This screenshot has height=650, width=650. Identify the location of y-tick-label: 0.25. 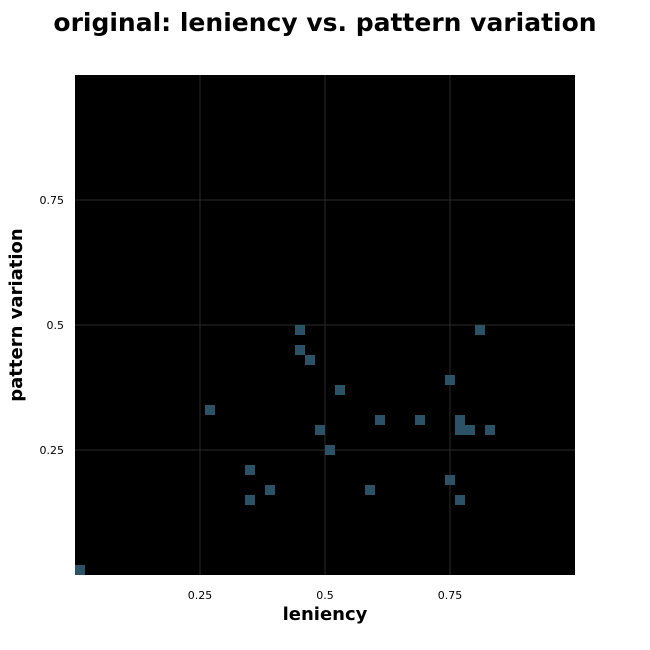
(52, 450).